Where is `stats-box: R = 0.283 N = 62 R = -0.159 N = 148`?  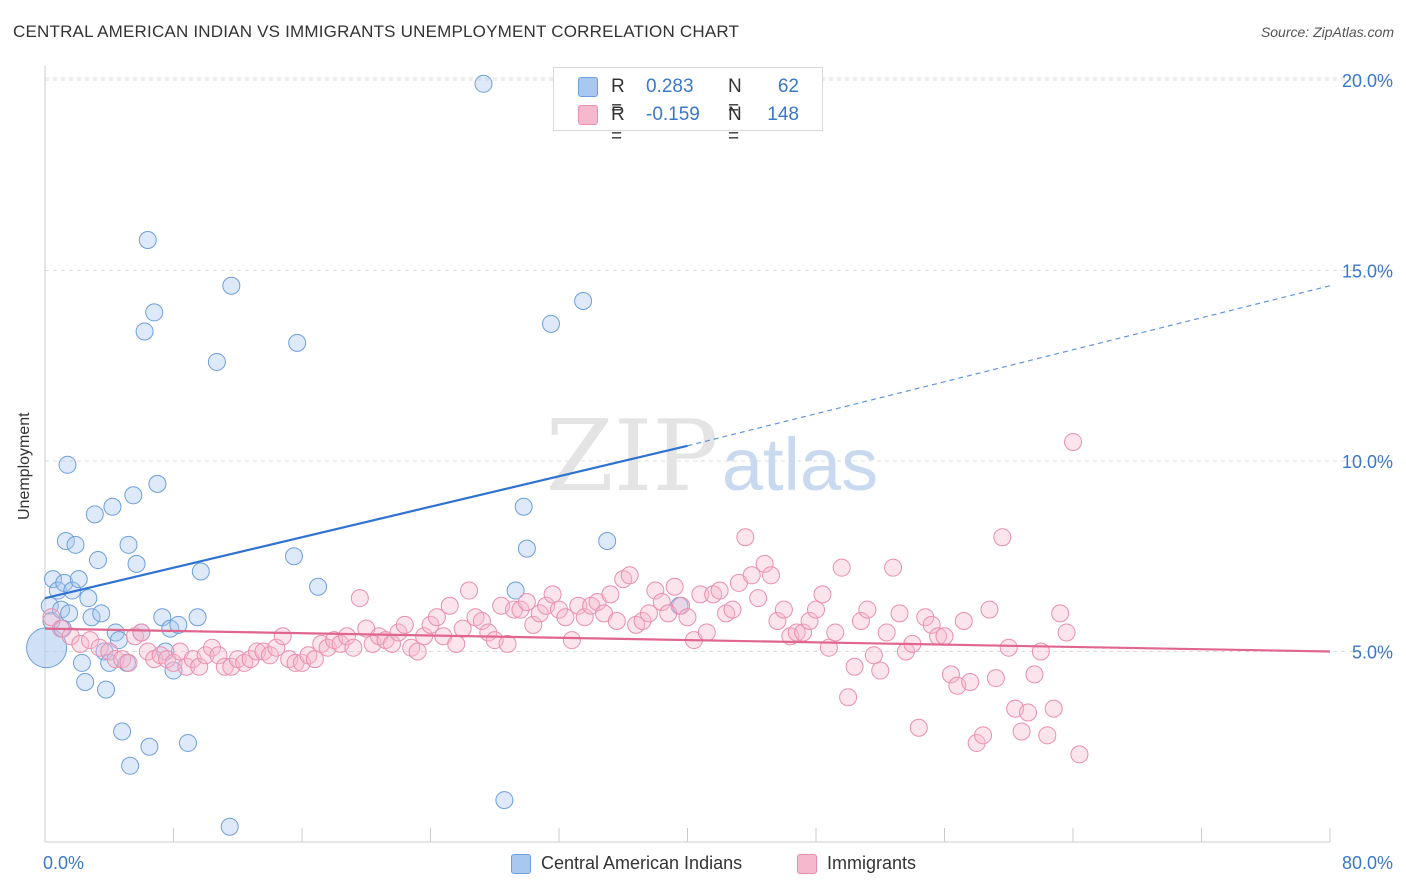 stats-box: R = 0.283 N = 62 R = -0.159 N = 148 is located at coordinates (688, 107).